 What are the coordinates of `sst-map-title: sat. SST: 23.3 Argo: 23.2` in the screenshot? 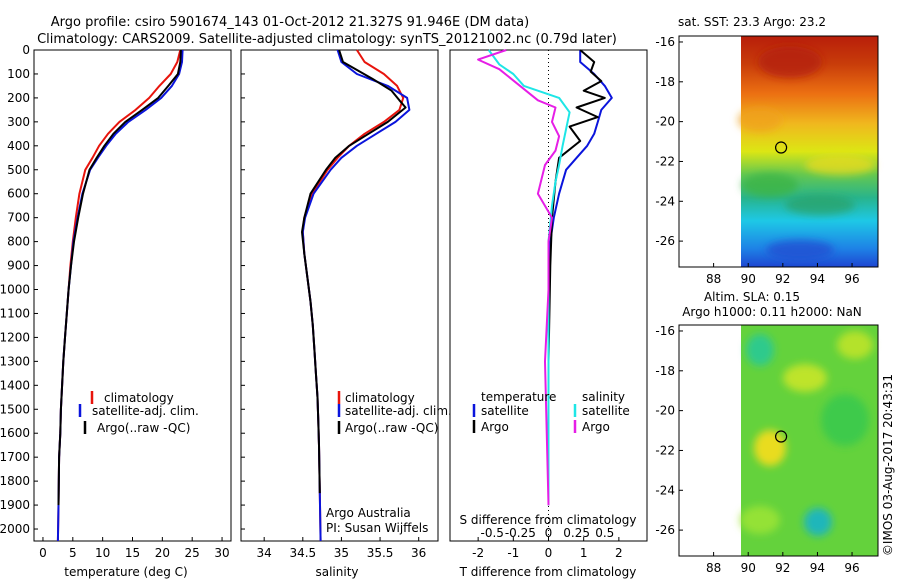 It's located at (752, 22).